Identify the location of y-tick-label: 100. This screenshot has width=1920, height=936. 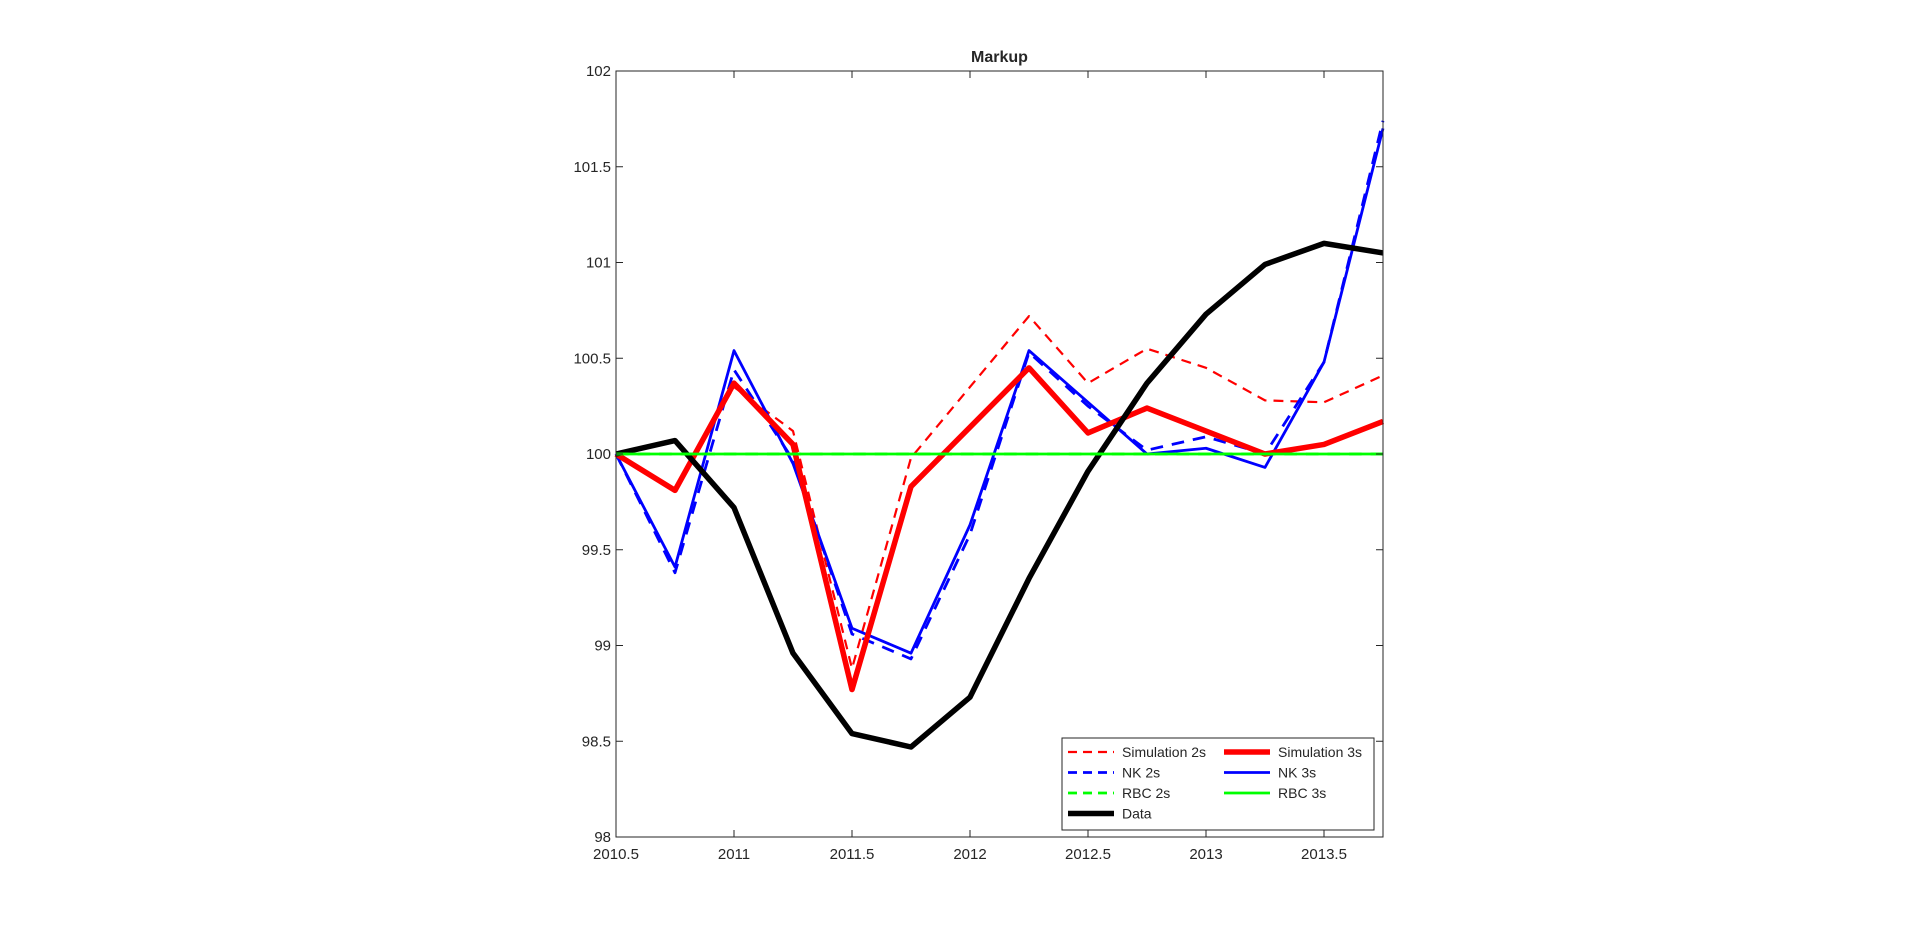
(598, 454).